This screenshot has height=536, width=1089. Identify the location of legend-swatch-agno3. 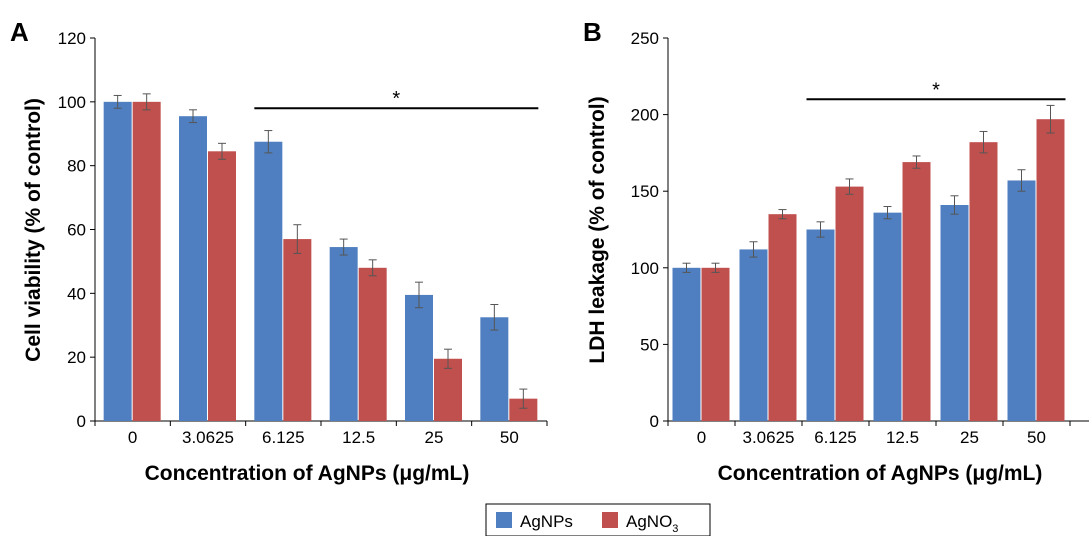
(610, 520).